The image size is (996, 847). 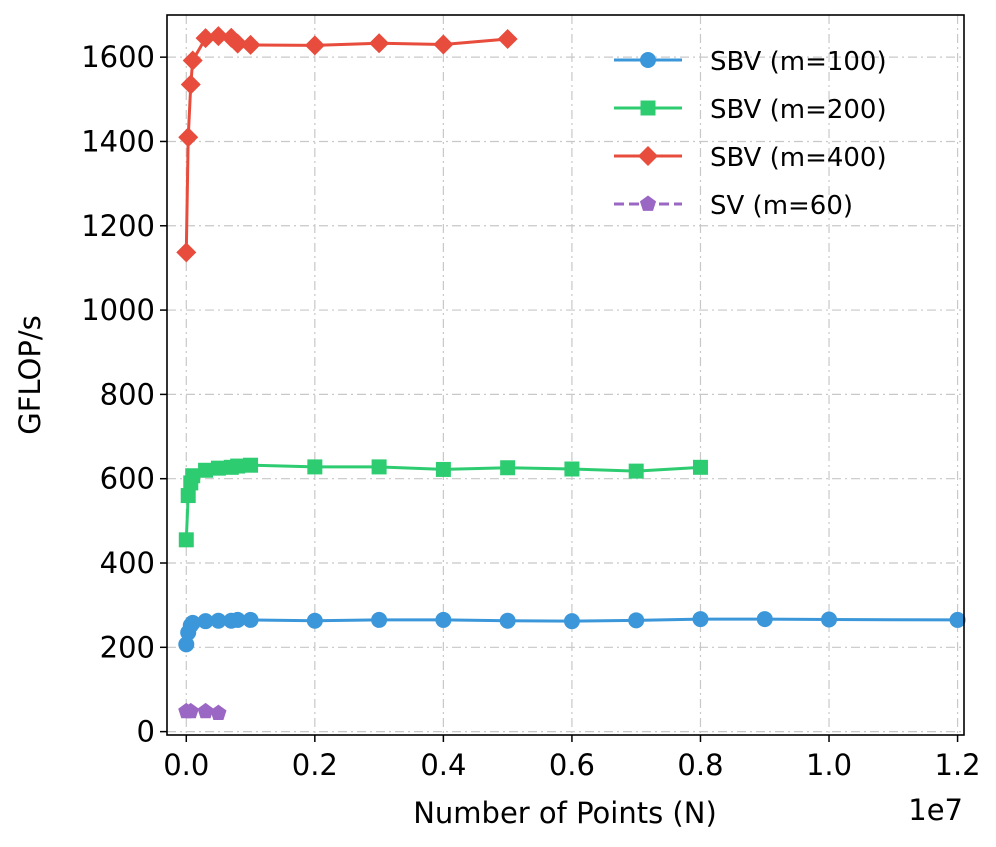 What do you see at coordinates (829, 765) in the screenshot?
I see `x-tick-label: 1.0` at bounding box center [829, 765].